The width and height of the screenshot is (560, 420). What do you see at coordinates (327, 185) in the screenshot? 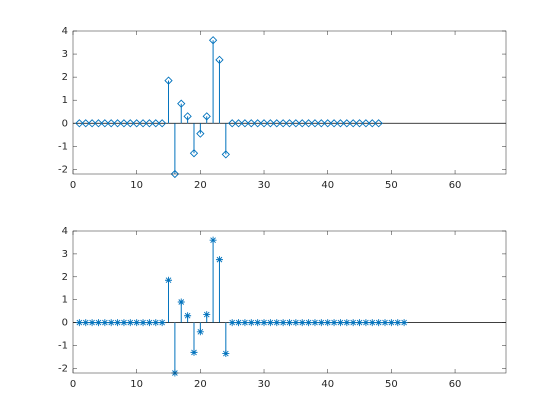
I see `x-tick-label: 40` at bounding box center [327, 185].